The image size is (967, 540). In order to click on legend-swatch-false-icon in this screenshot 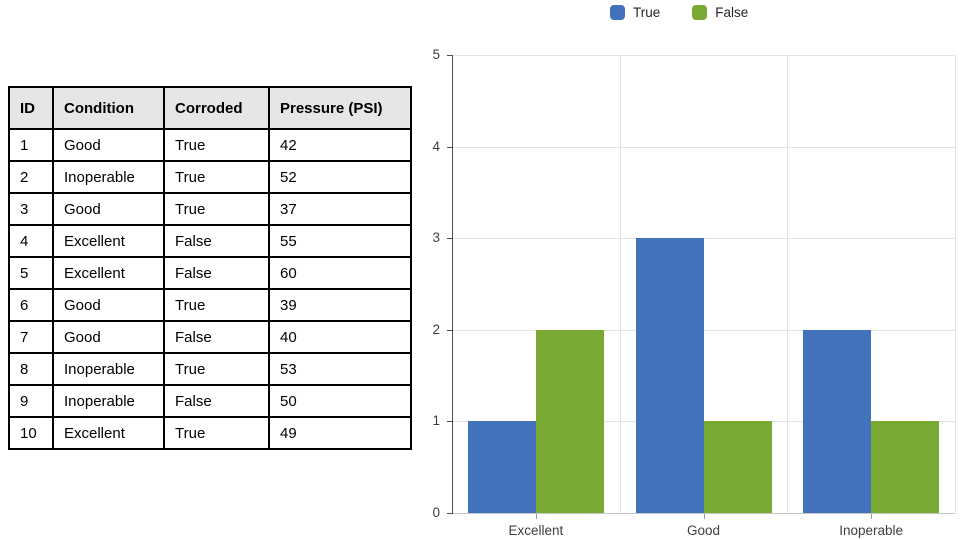, I will do `click(700, 12)`.